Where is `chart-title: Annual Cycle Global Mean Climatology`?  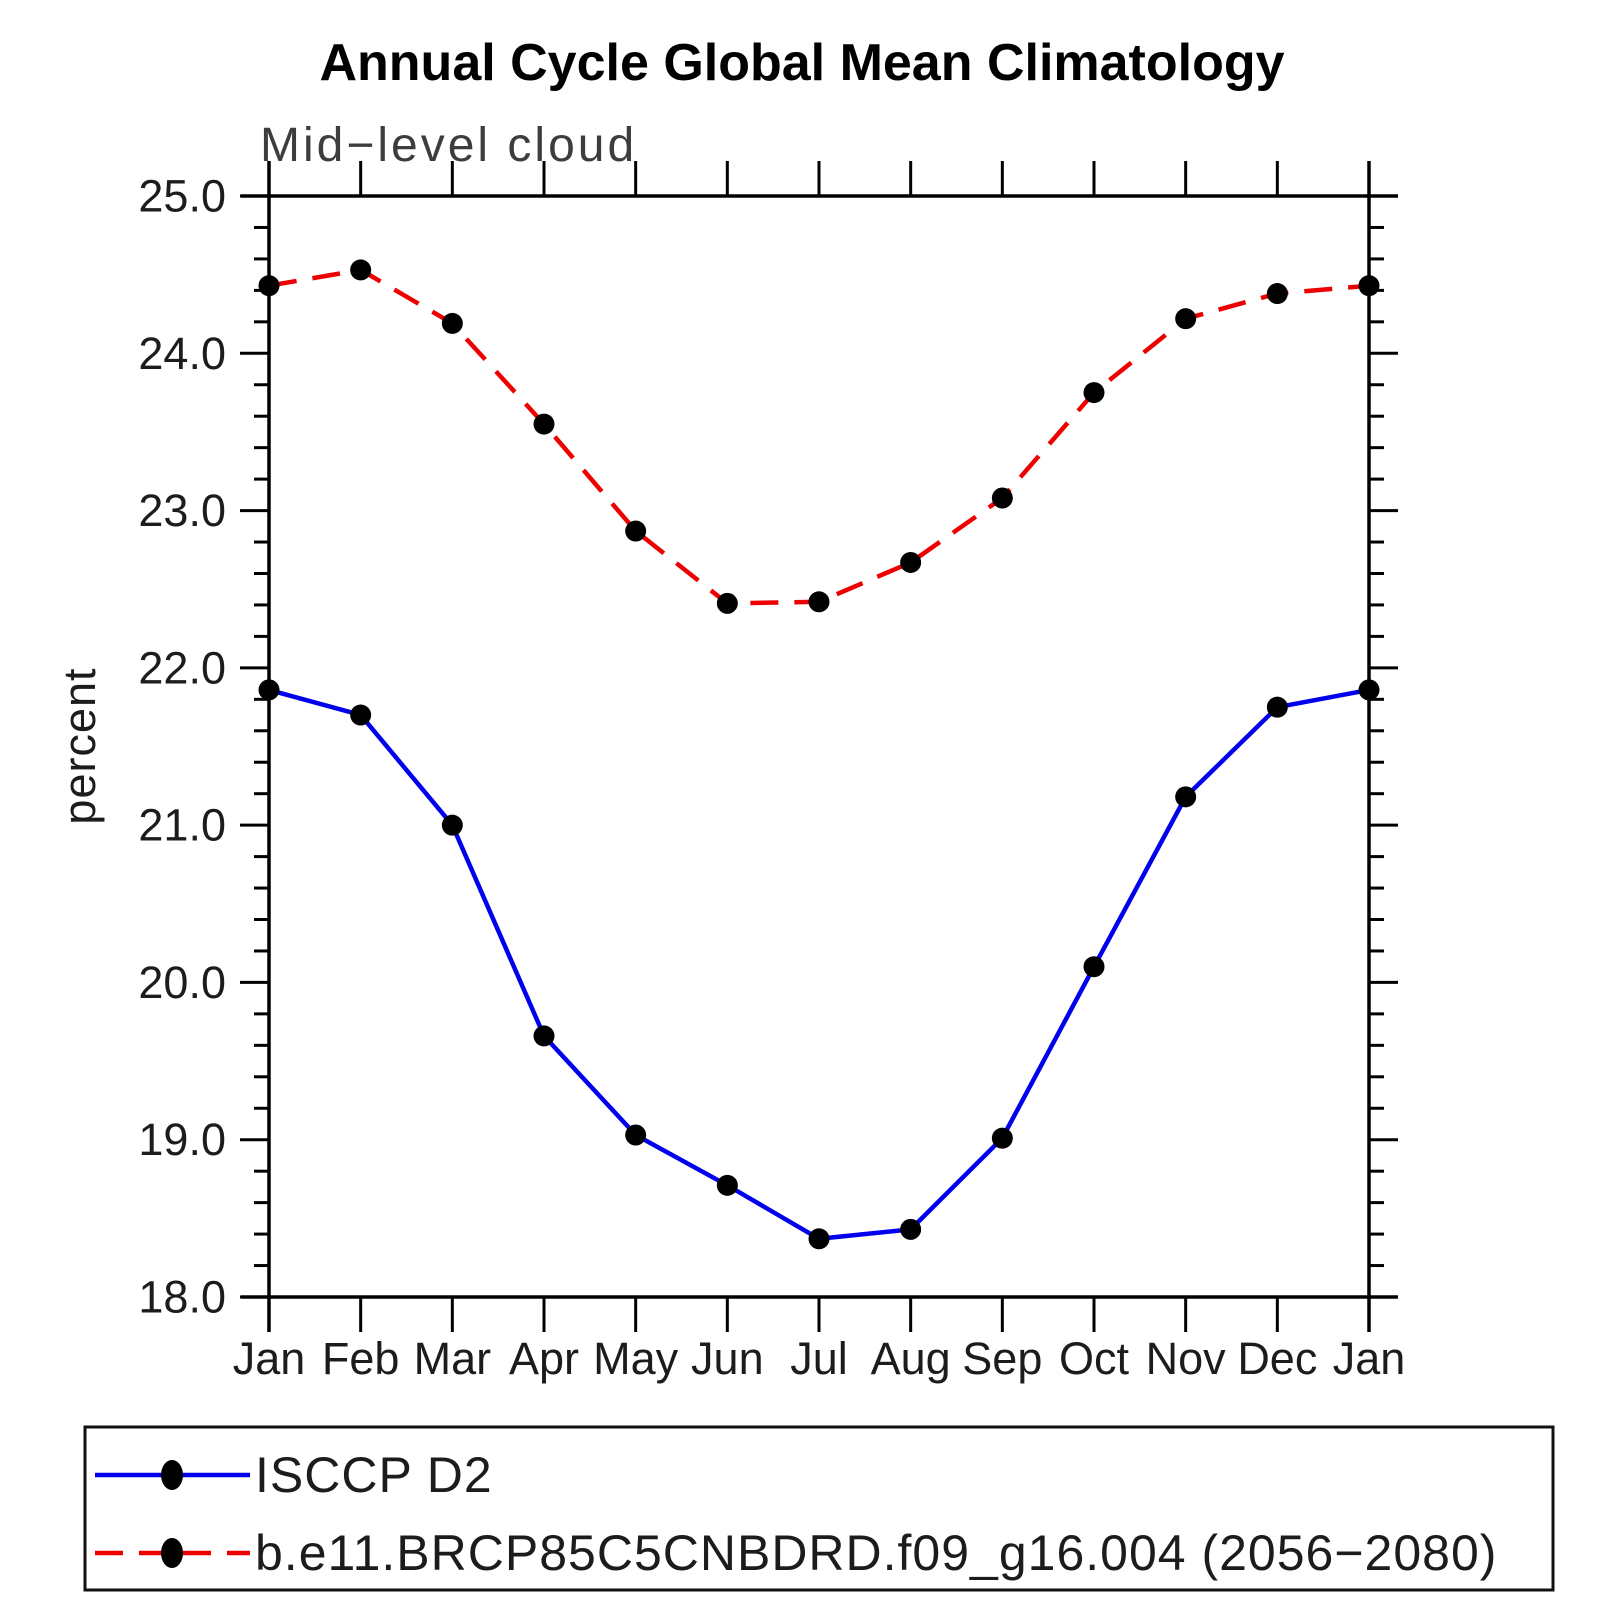 chart-title: Annual Cycle Global Mean Climatology is located at coordinates (801, 63).